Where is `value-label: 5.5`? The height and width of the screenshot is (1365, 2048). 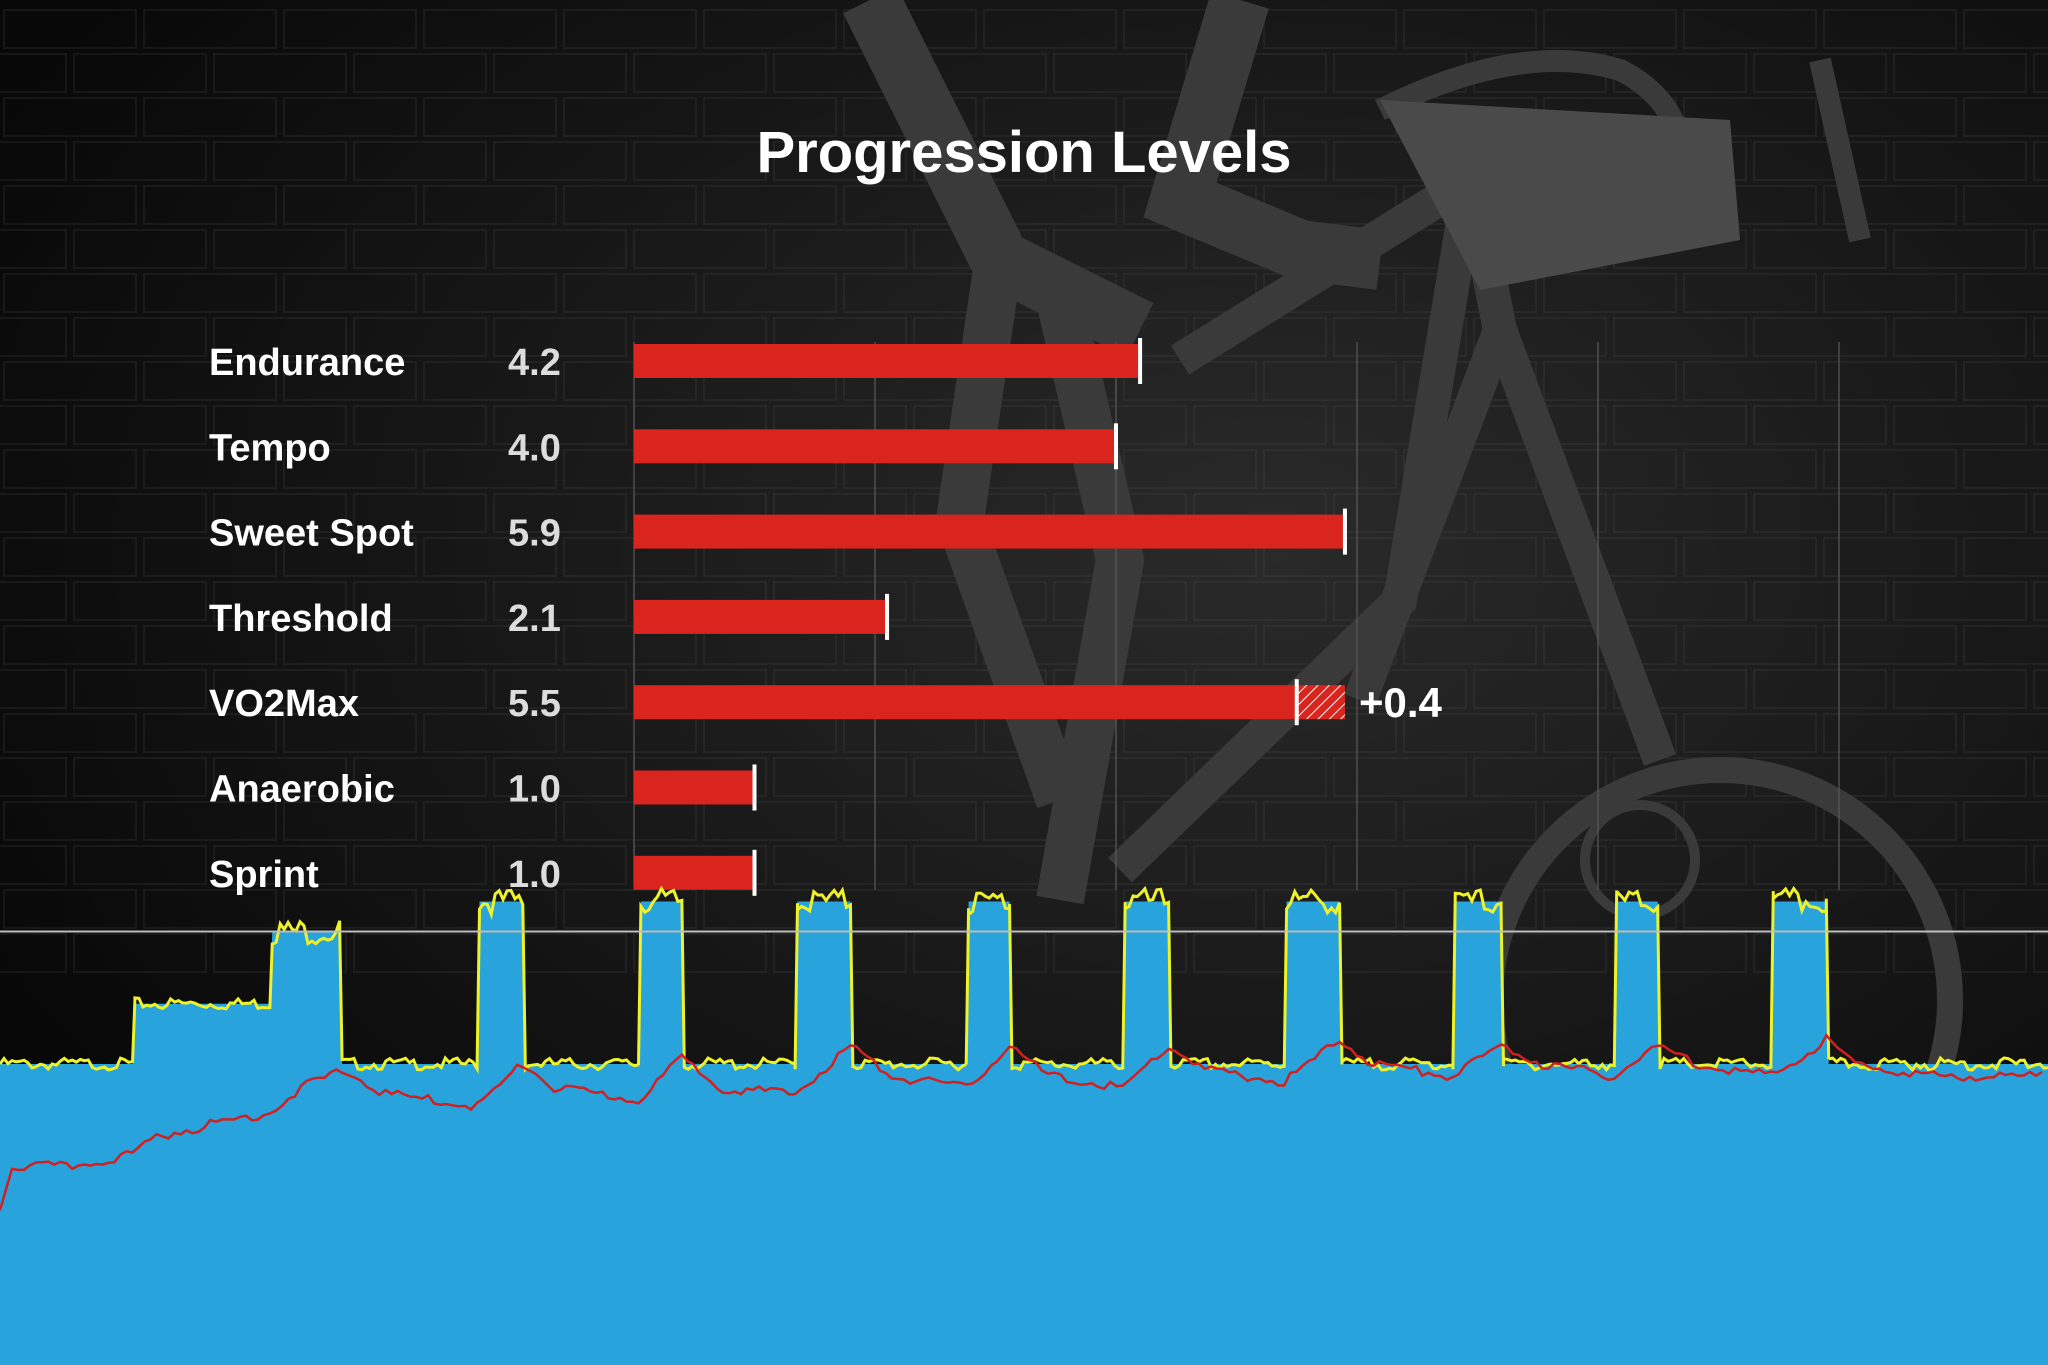 value-label: 5.5 is located at coordinates (534, 704).